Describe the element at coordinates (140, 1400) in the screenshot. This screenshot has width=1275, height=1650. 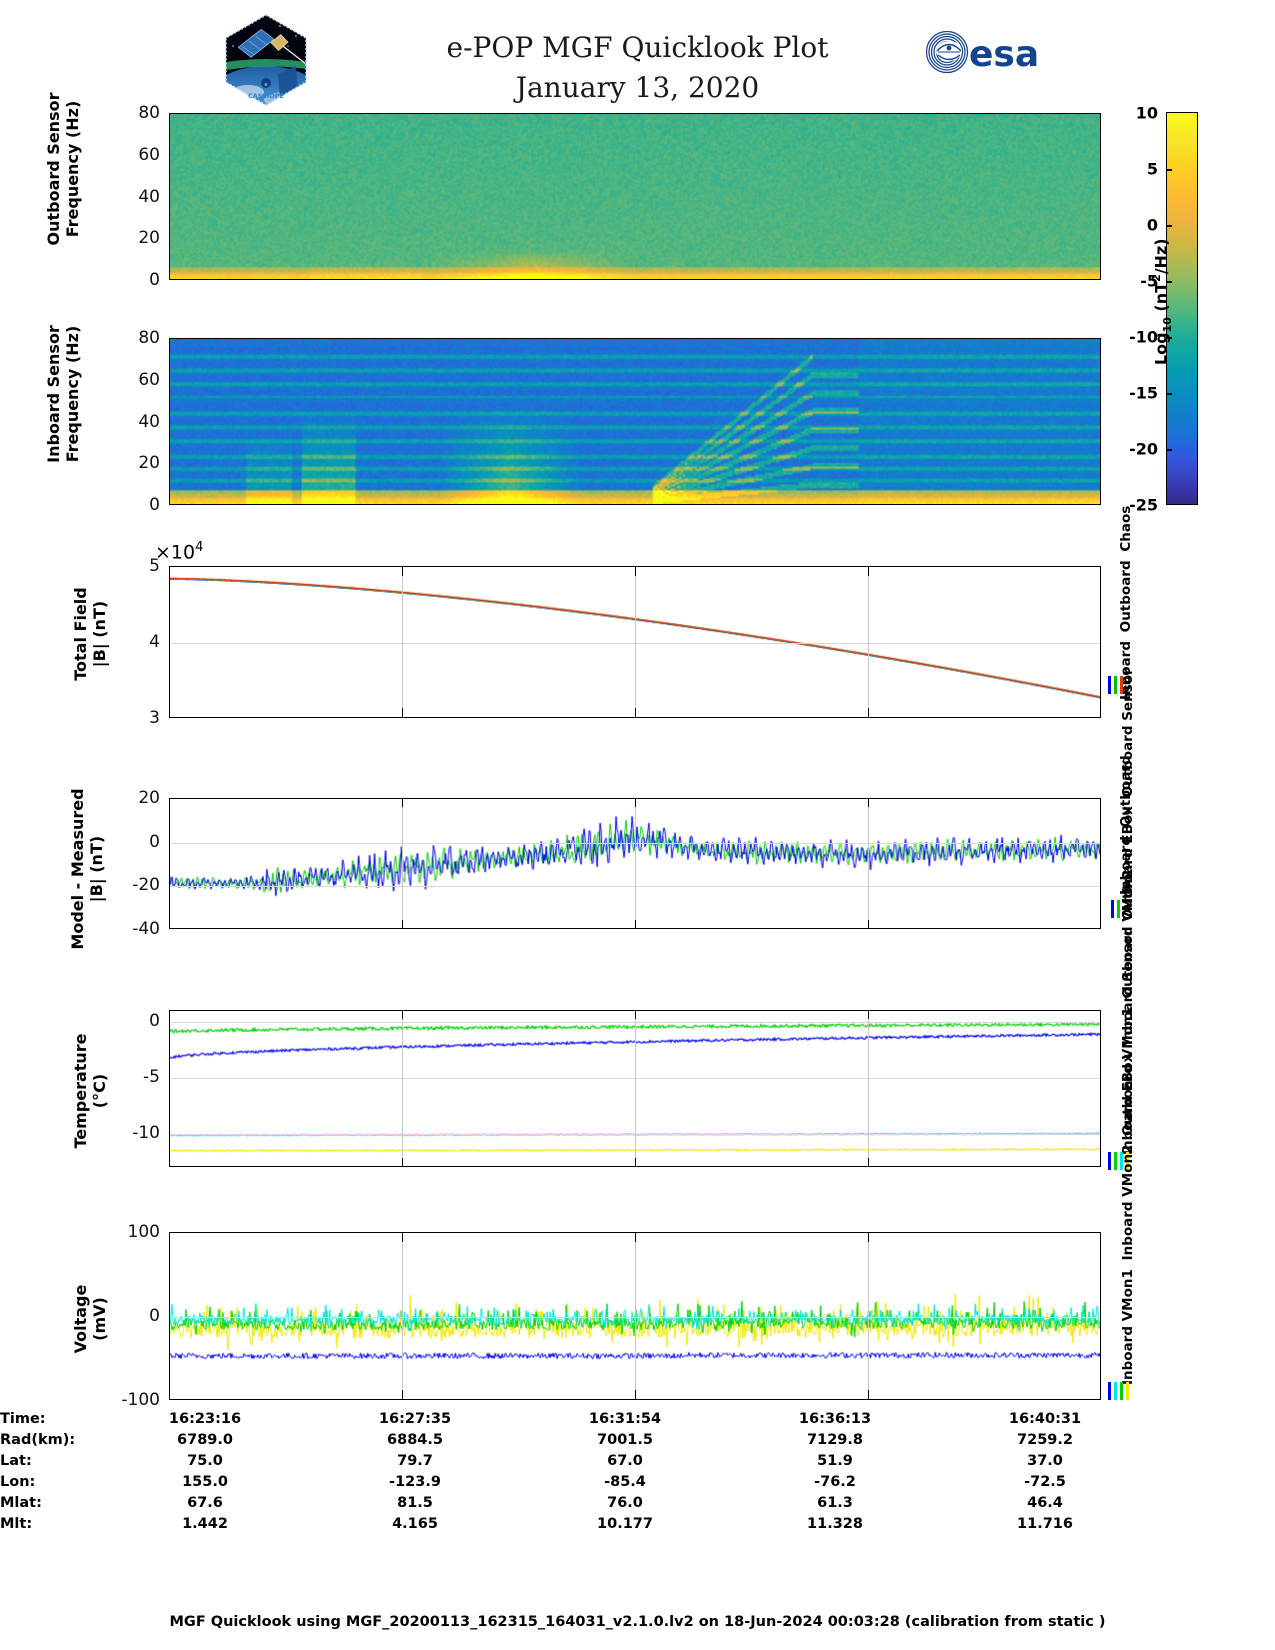
I see `ytick: -100` at that location.